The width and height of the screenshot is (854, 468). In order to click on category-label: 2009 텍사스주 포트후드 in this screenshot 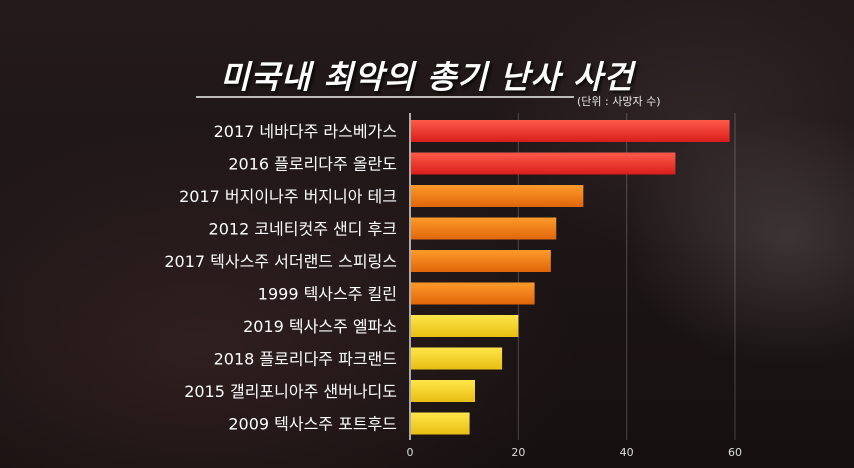, I will do `click(312, 424)`.